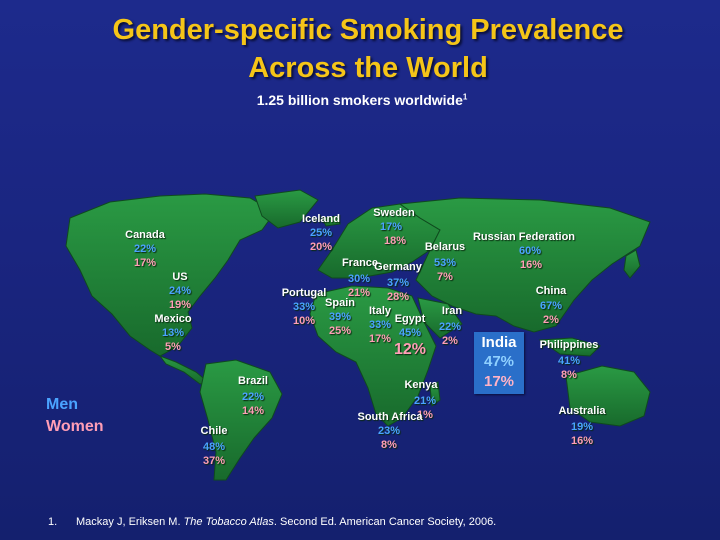 This screenshot has width=720, height=540. I want to click on country-name: Egypt, so click(410, 319).